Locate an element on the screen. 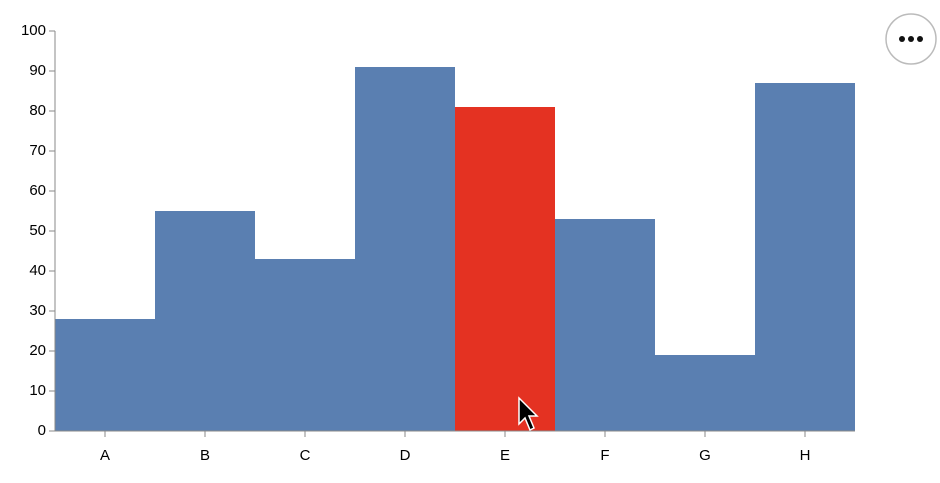 This screenshot has width=940, height=483. y-tick-label: 60 is located at coordinates (37, 190).